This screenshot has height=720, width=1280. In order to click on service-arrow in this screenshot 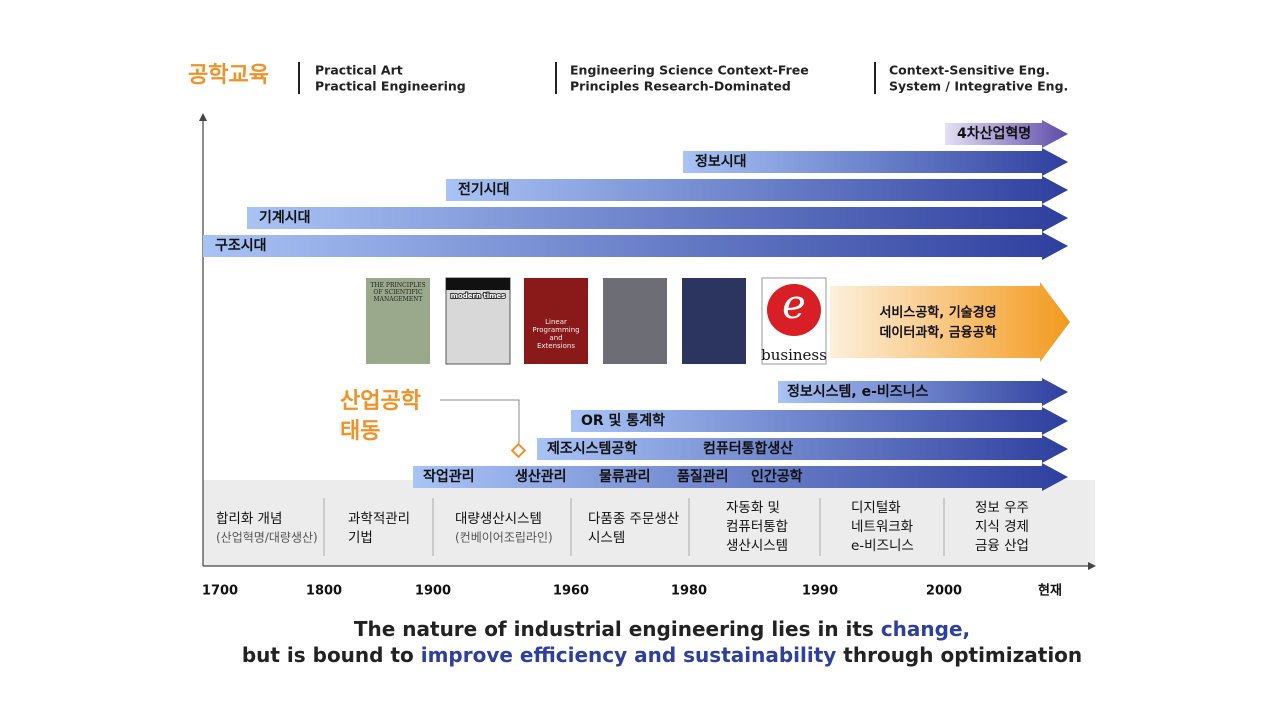, I will do `click(950, 322)`.